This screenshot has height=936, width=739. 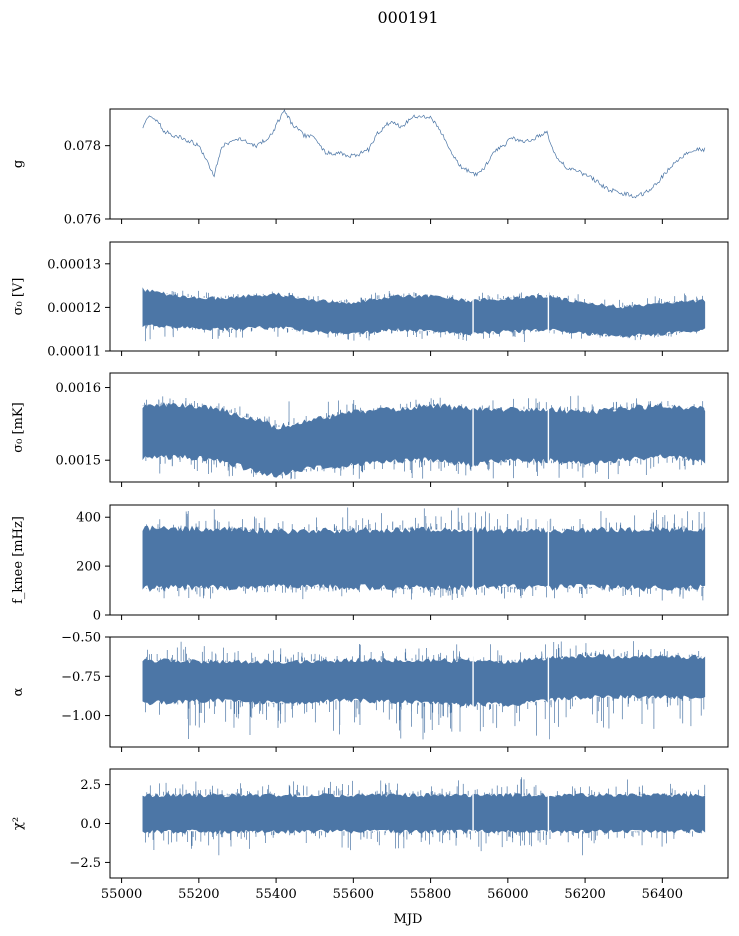 What do you see at coordinates (507, 894) in the screenshot?
I see `x-tick-label: 56000` at bounding box center [507, 894].